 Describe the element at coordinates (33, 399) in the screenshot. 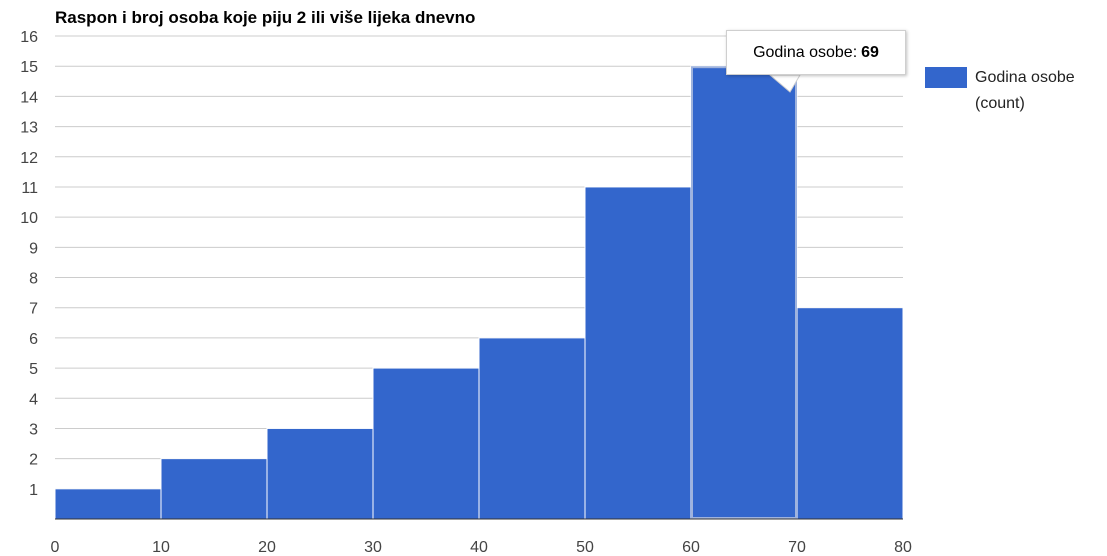

I see `y-tick-label: 4` at that location.